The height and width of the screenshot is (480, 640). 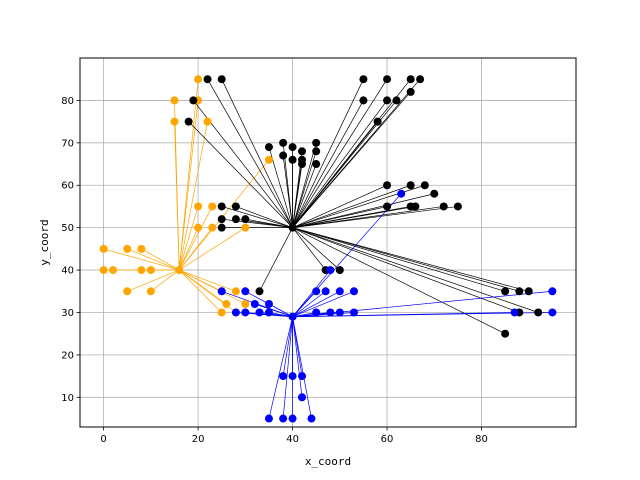 I want to click on orange-hub-point, so click(x=179, y=270).